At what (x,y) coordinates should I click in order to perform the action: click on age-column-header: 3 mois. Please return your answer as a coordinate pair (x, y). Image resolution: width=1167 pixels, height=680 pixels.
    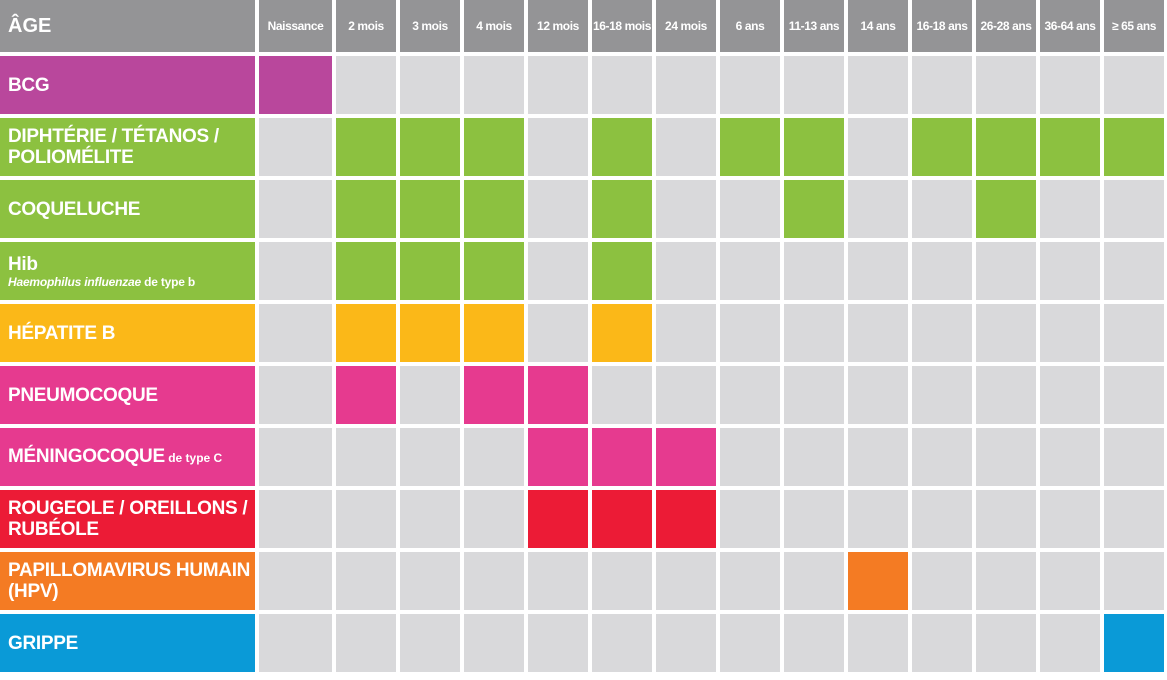
    Looking at the image, I should click on (430, 26).